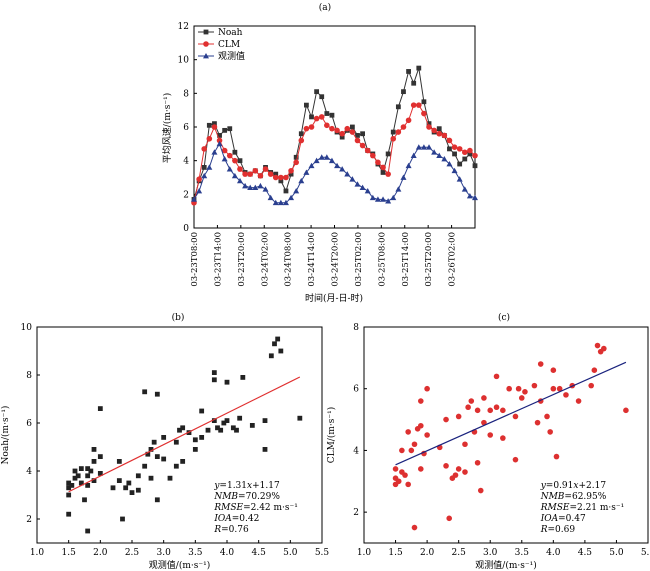 The width and height of the screenshot is (650, 571). I want to click on x-tick-label-a: 03-24T02:00, so click(265, 259).